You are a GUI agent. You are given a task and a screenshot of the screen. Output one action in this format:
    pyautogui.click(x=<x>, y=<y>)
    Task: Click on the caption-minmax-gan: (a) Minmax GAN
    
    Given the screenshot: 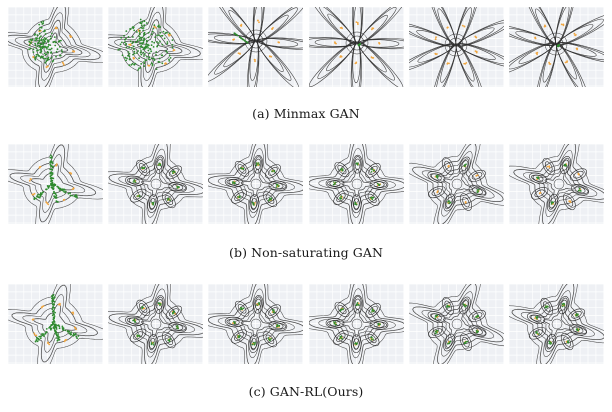 What is the action you would take?
    pyautogui.click(x=306, y=113)
    